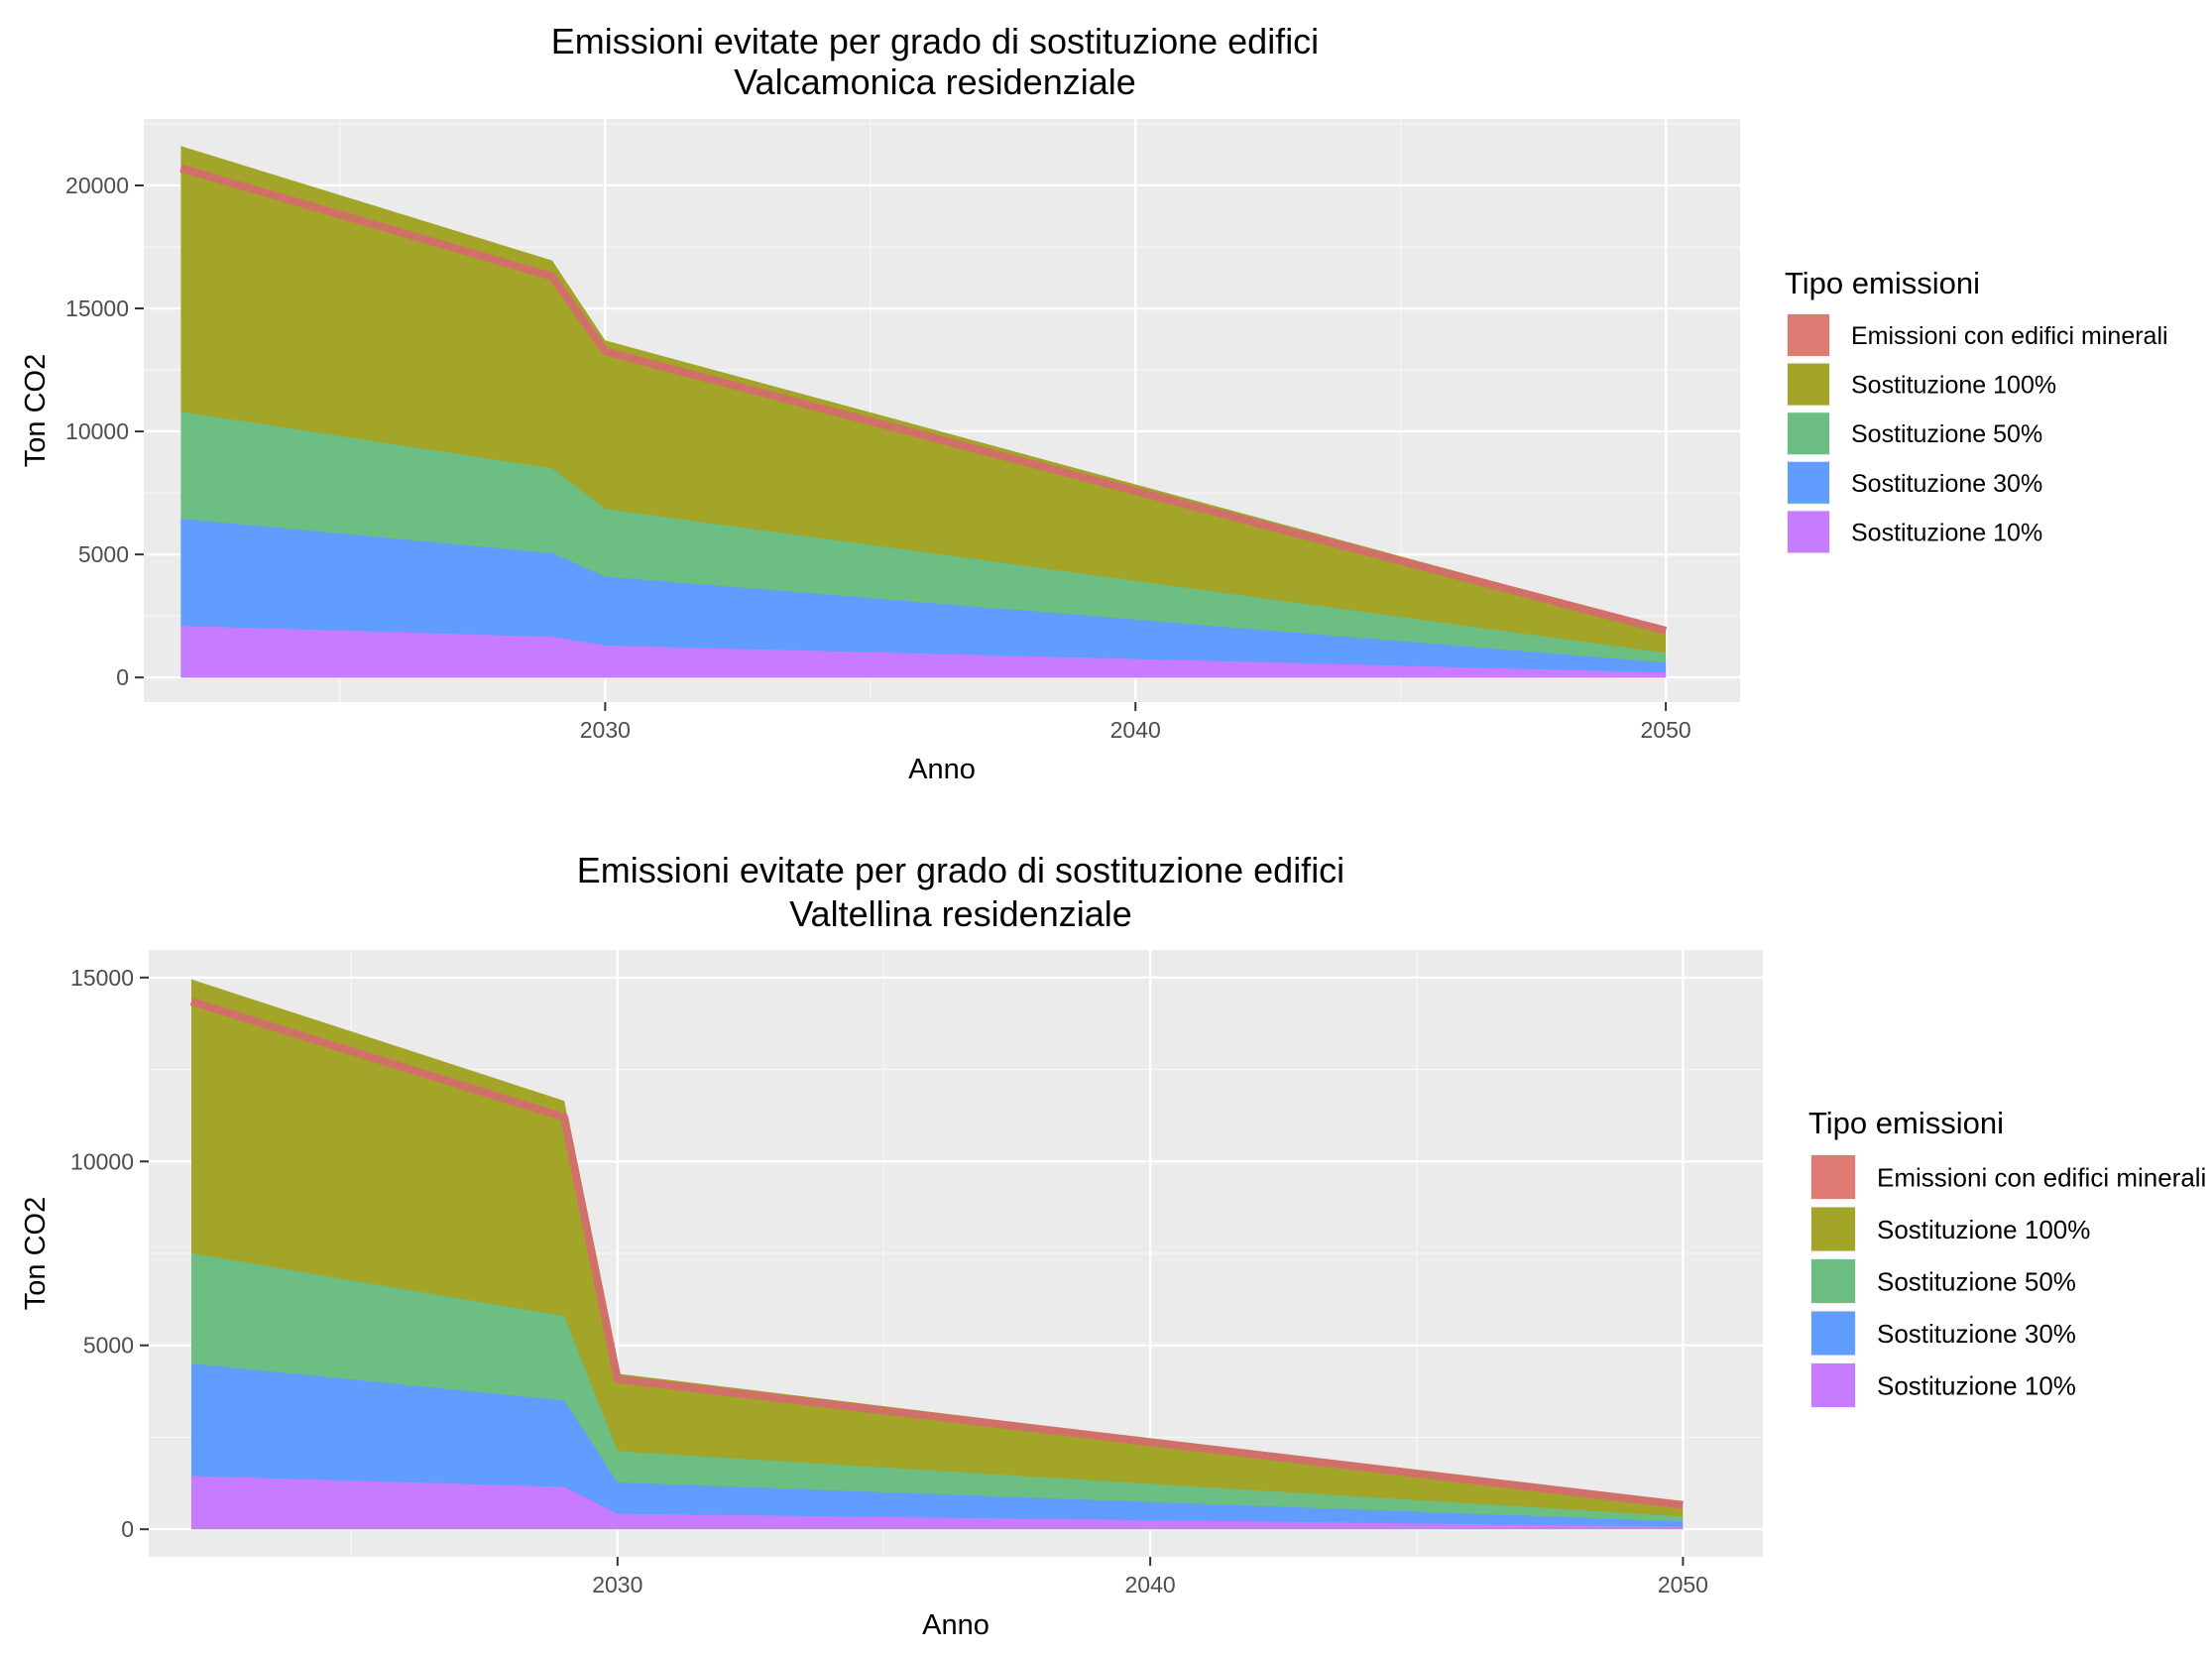 The width and height of the screenshot is (2212, 1655). Describe the element at coordinates (935, 81) in the screenshot. I see `chart-subtitle: Valcamonica residenziale` at that location.